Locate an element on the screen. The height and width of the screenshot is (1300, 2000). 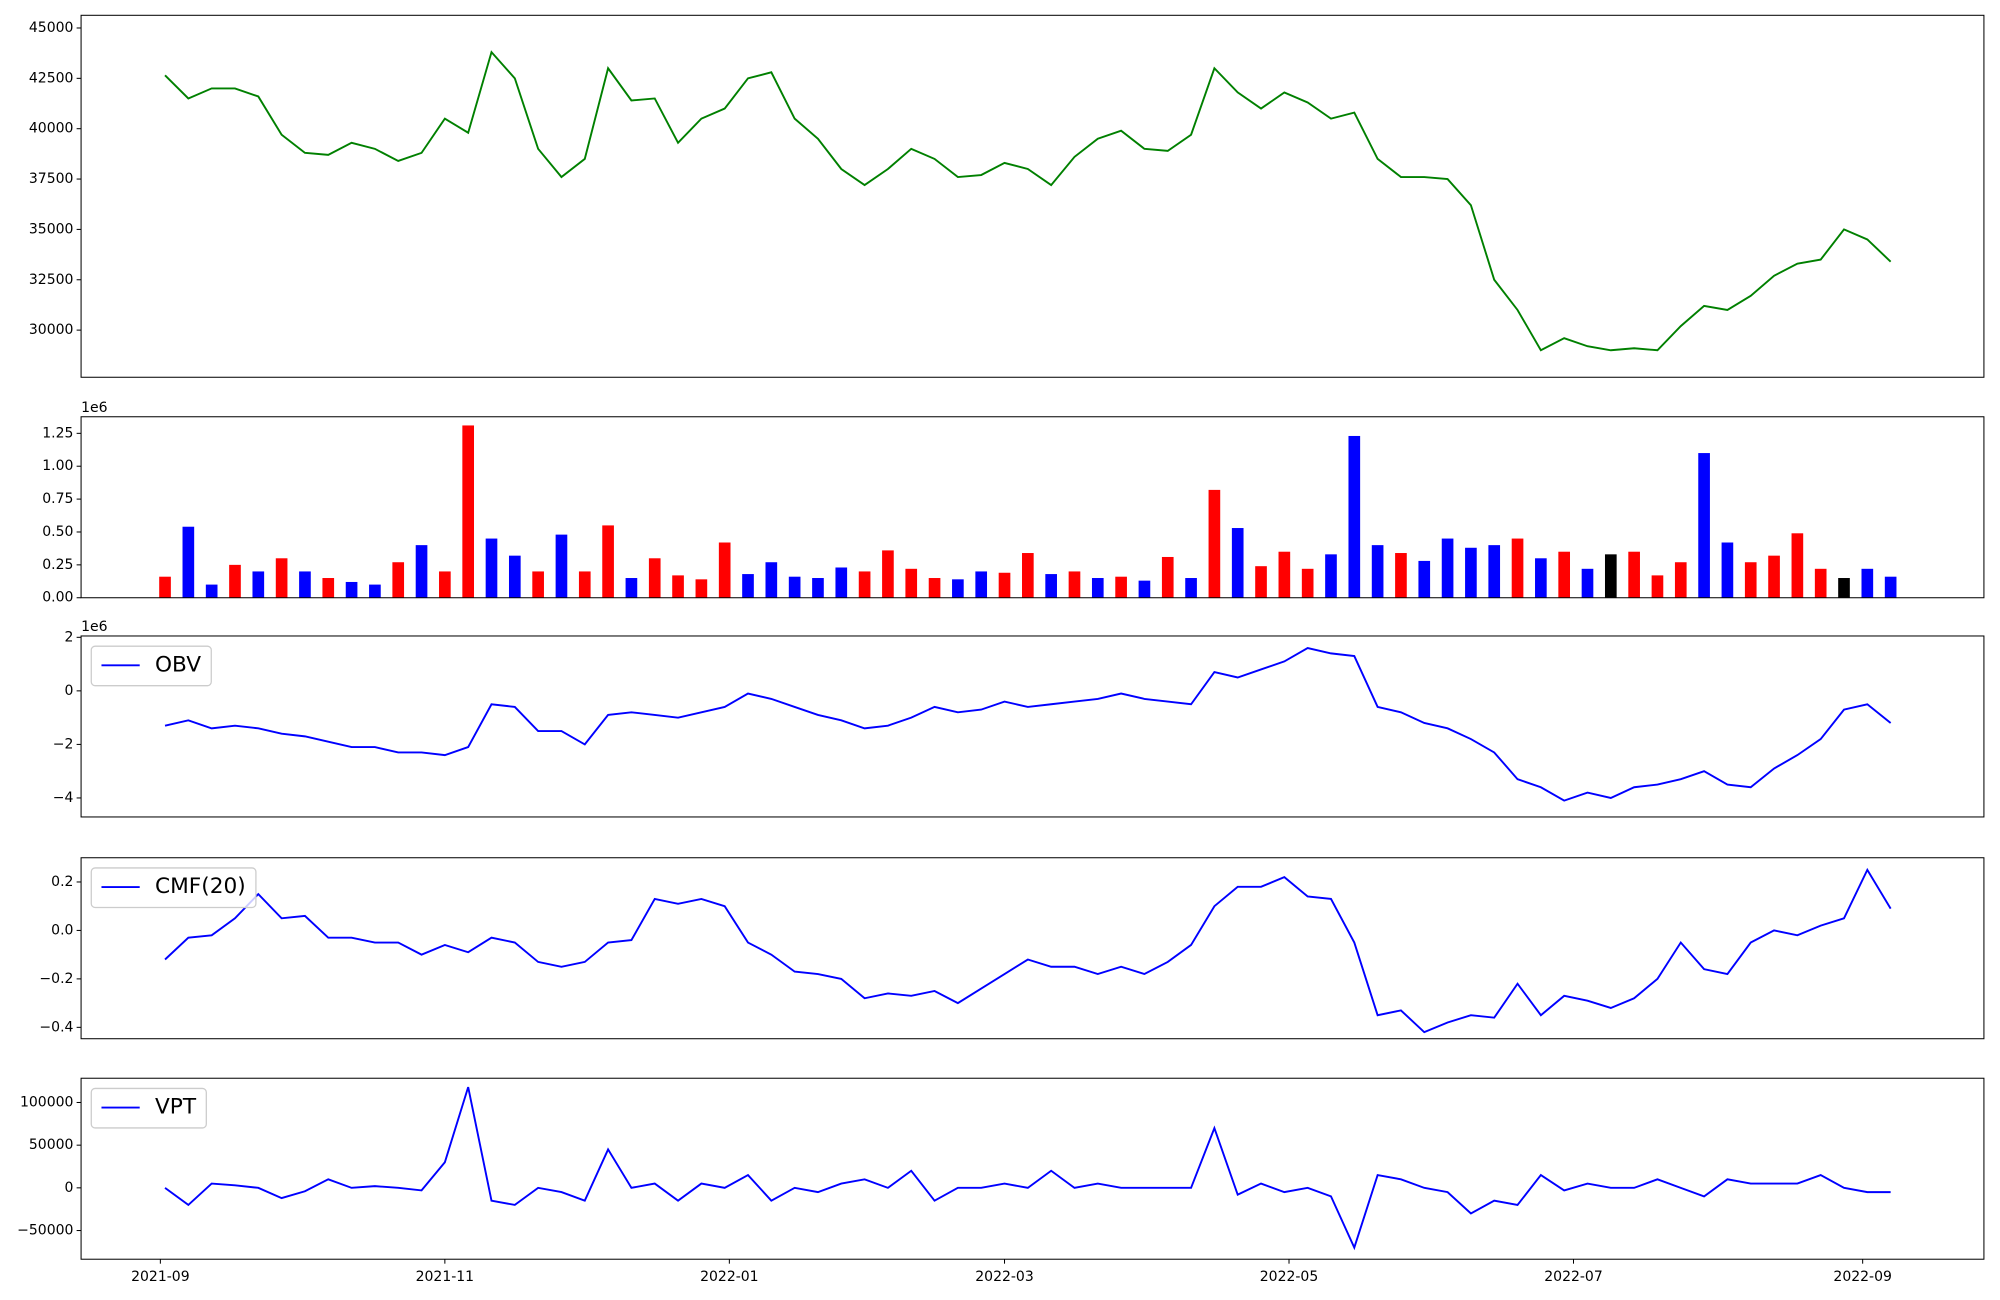
y-tick-label: 45000 is located at coordinates (51, 28).